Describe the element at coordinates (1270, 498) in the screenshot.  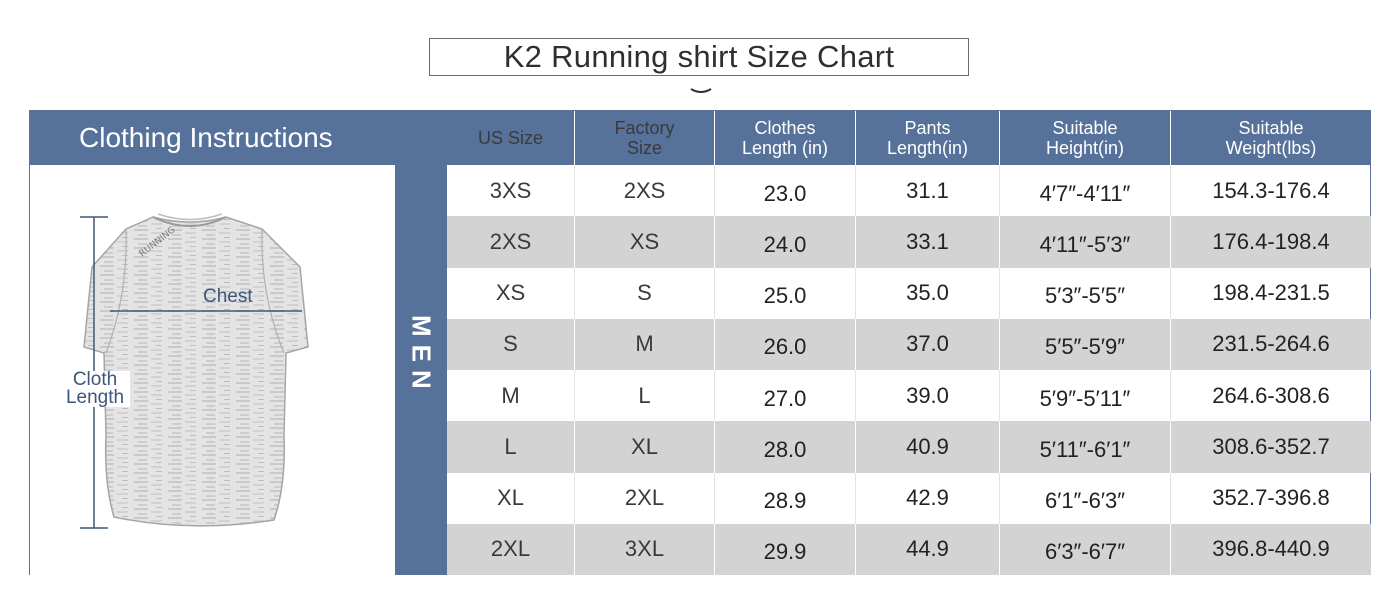
I see `weight-cell: 352.7-396.8` at that location.